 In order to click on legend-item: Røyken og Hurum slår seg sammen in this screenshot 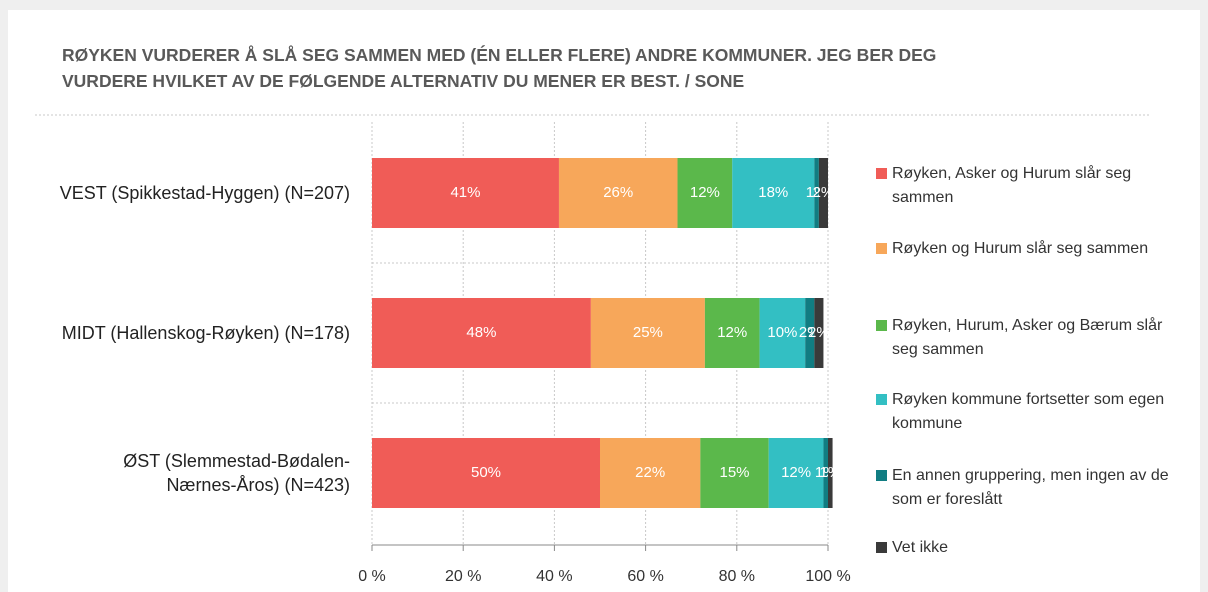, I will do `click(1026, 249)`.